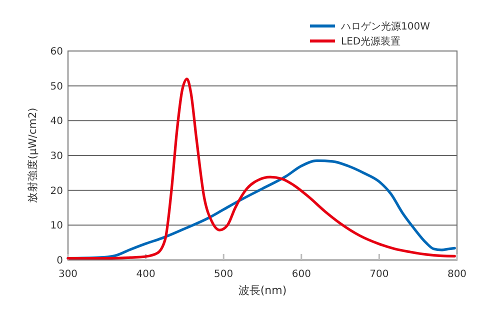 This screenshot has width=500, height=324. Describe the element at coordinates (56, 86) in the screenshot. I see `y-tick-label: 50` at that location.